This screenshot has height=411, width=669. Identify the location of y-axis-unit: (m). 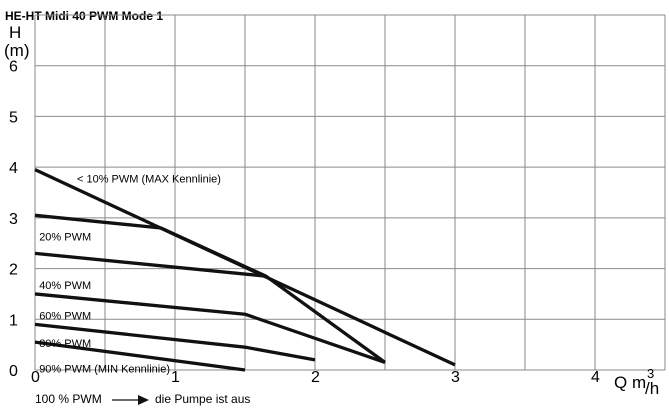
(16, 50).